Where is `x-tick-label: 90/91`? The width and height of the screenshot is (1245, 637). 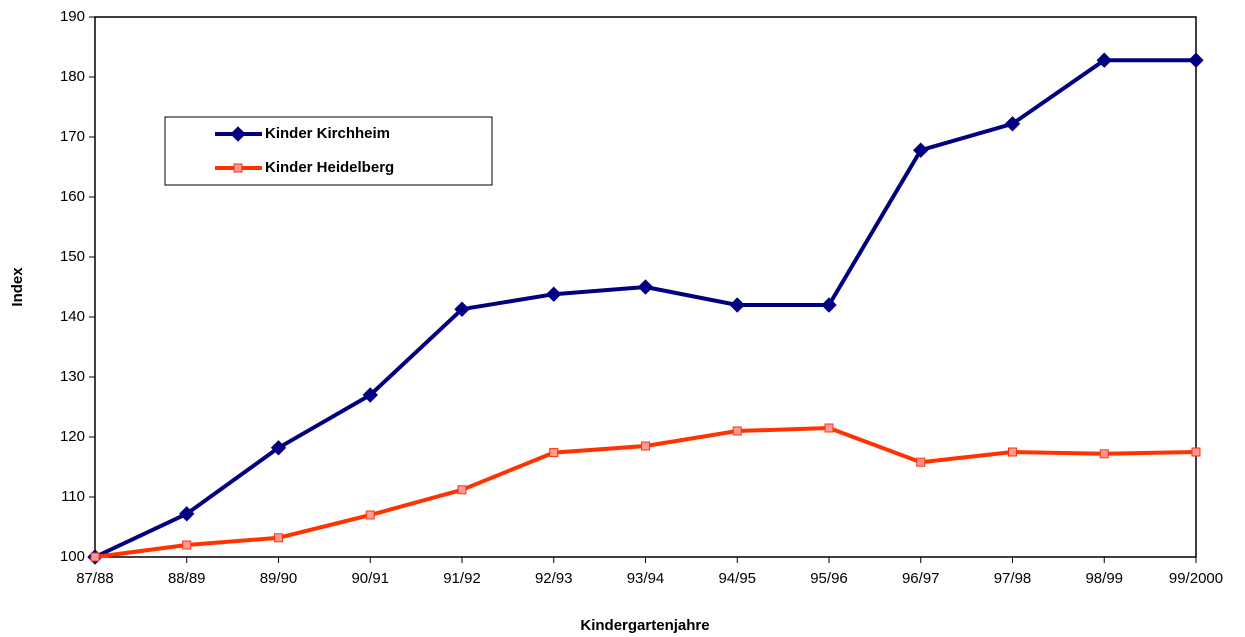
x-tick-label: 90/91 is located at coordinates (370, 578).